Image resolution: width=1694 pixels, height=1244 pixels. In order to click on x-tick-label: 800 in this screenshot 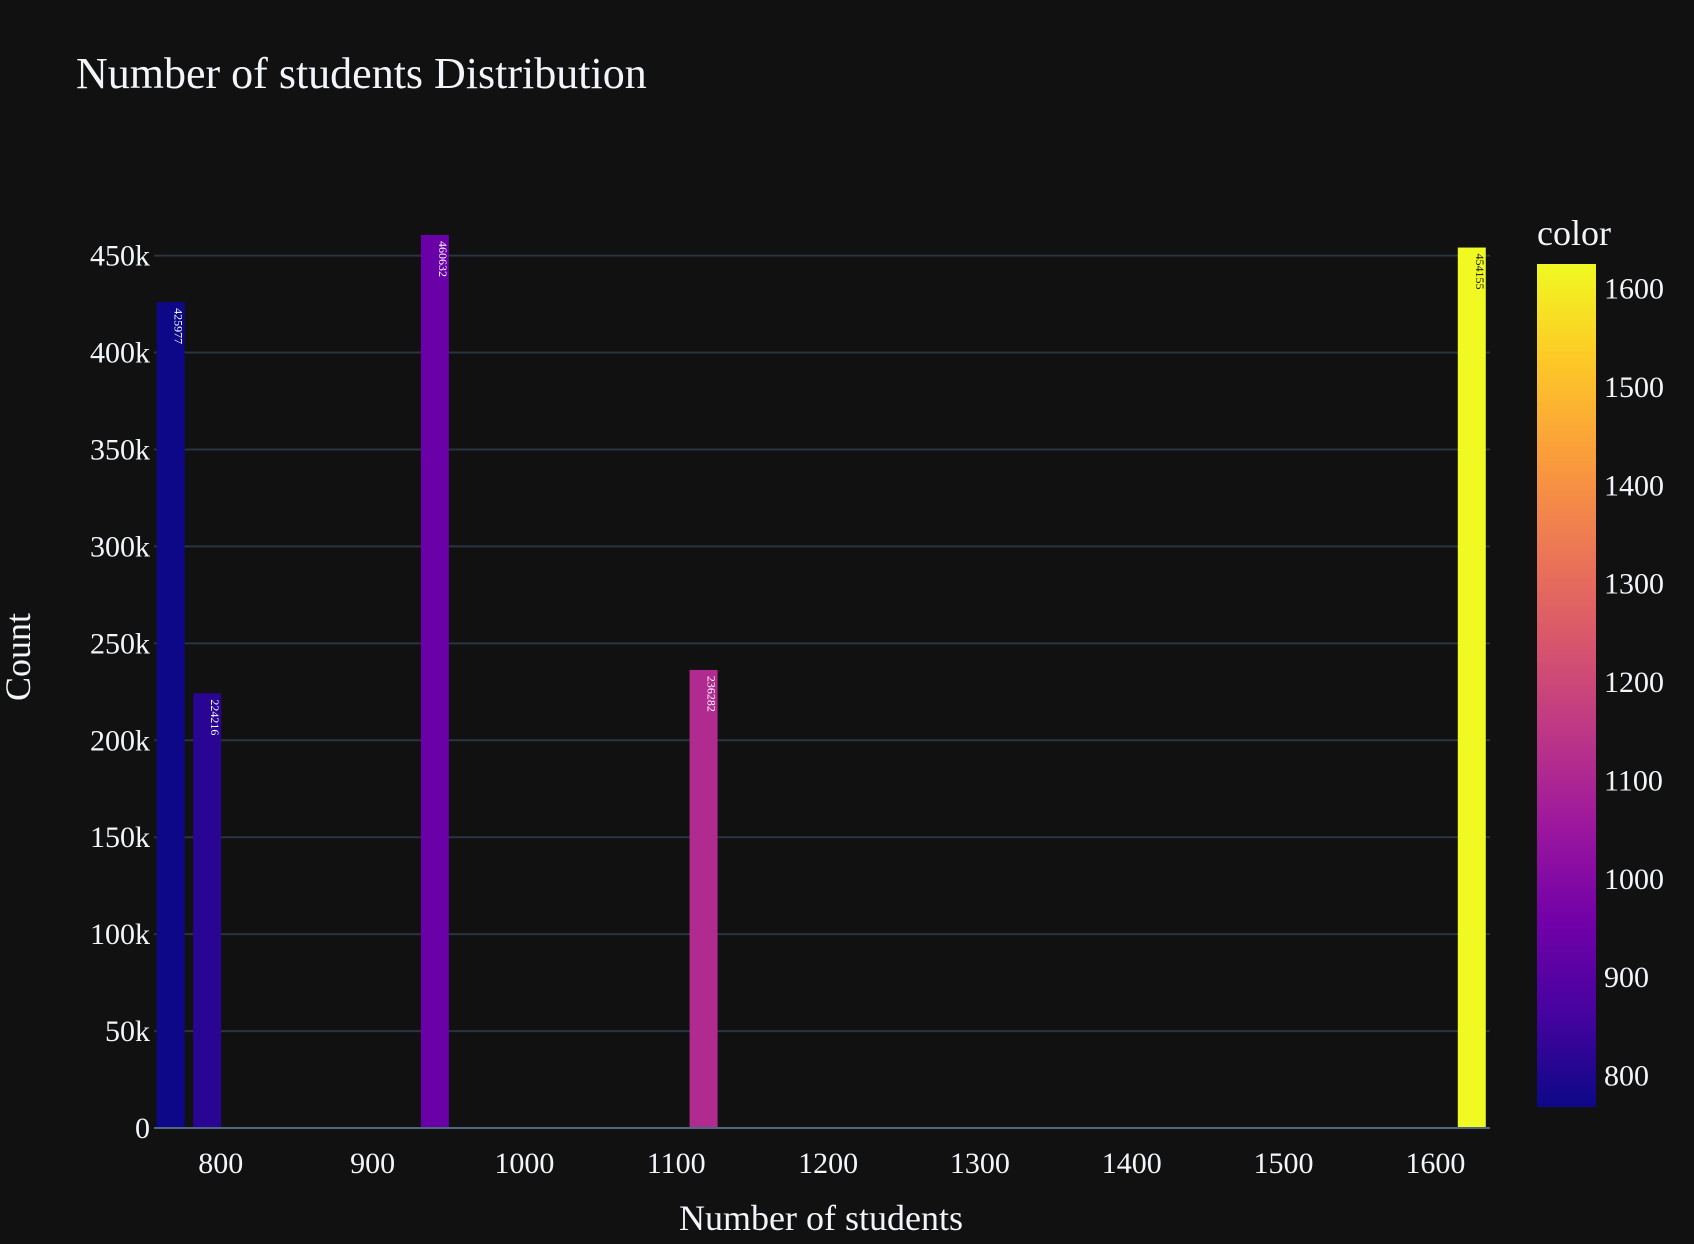, I will do `click(220, 1163)`.